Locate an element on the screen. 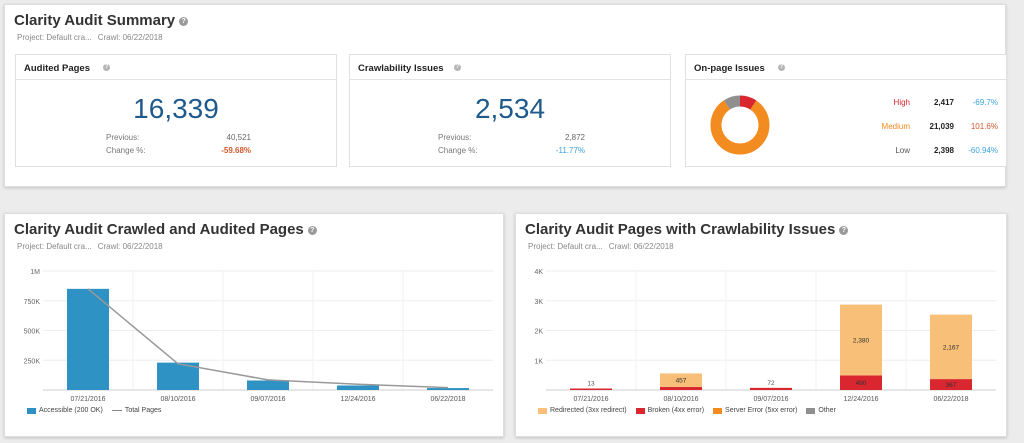 The image size is (1024, 443). crawled-legend: Accessible (200 OK) Total Pages is located at coordinates (98, 410).